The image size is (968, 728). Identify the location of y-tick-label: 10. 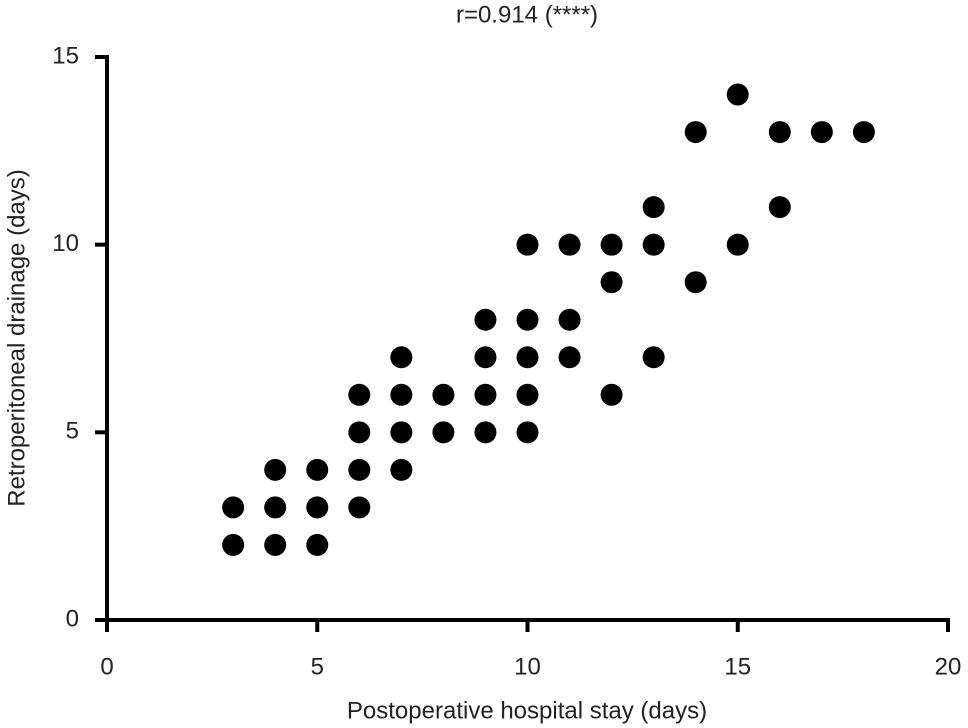
(65, 243).